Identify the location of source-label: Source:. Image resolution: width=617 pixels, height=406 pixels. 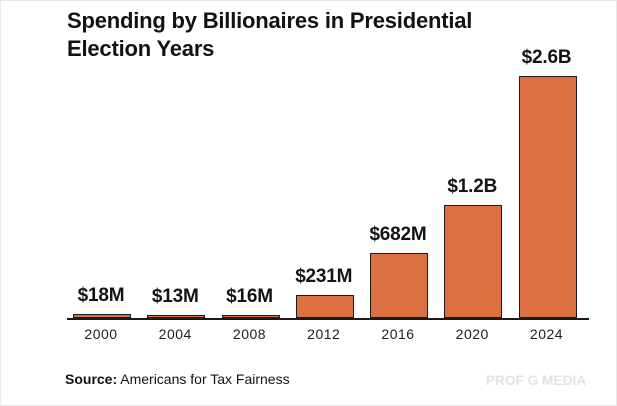
(91, 379).